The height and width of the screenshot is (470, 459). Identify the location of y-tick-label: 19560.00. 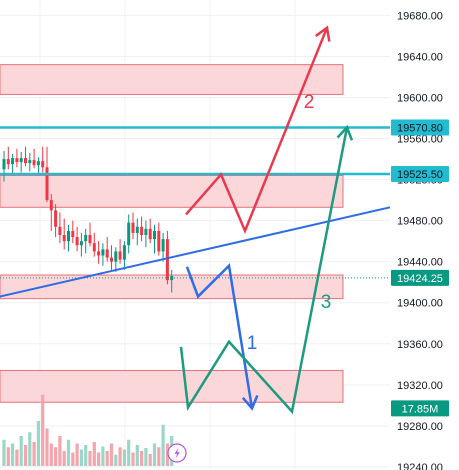
(420, 140).